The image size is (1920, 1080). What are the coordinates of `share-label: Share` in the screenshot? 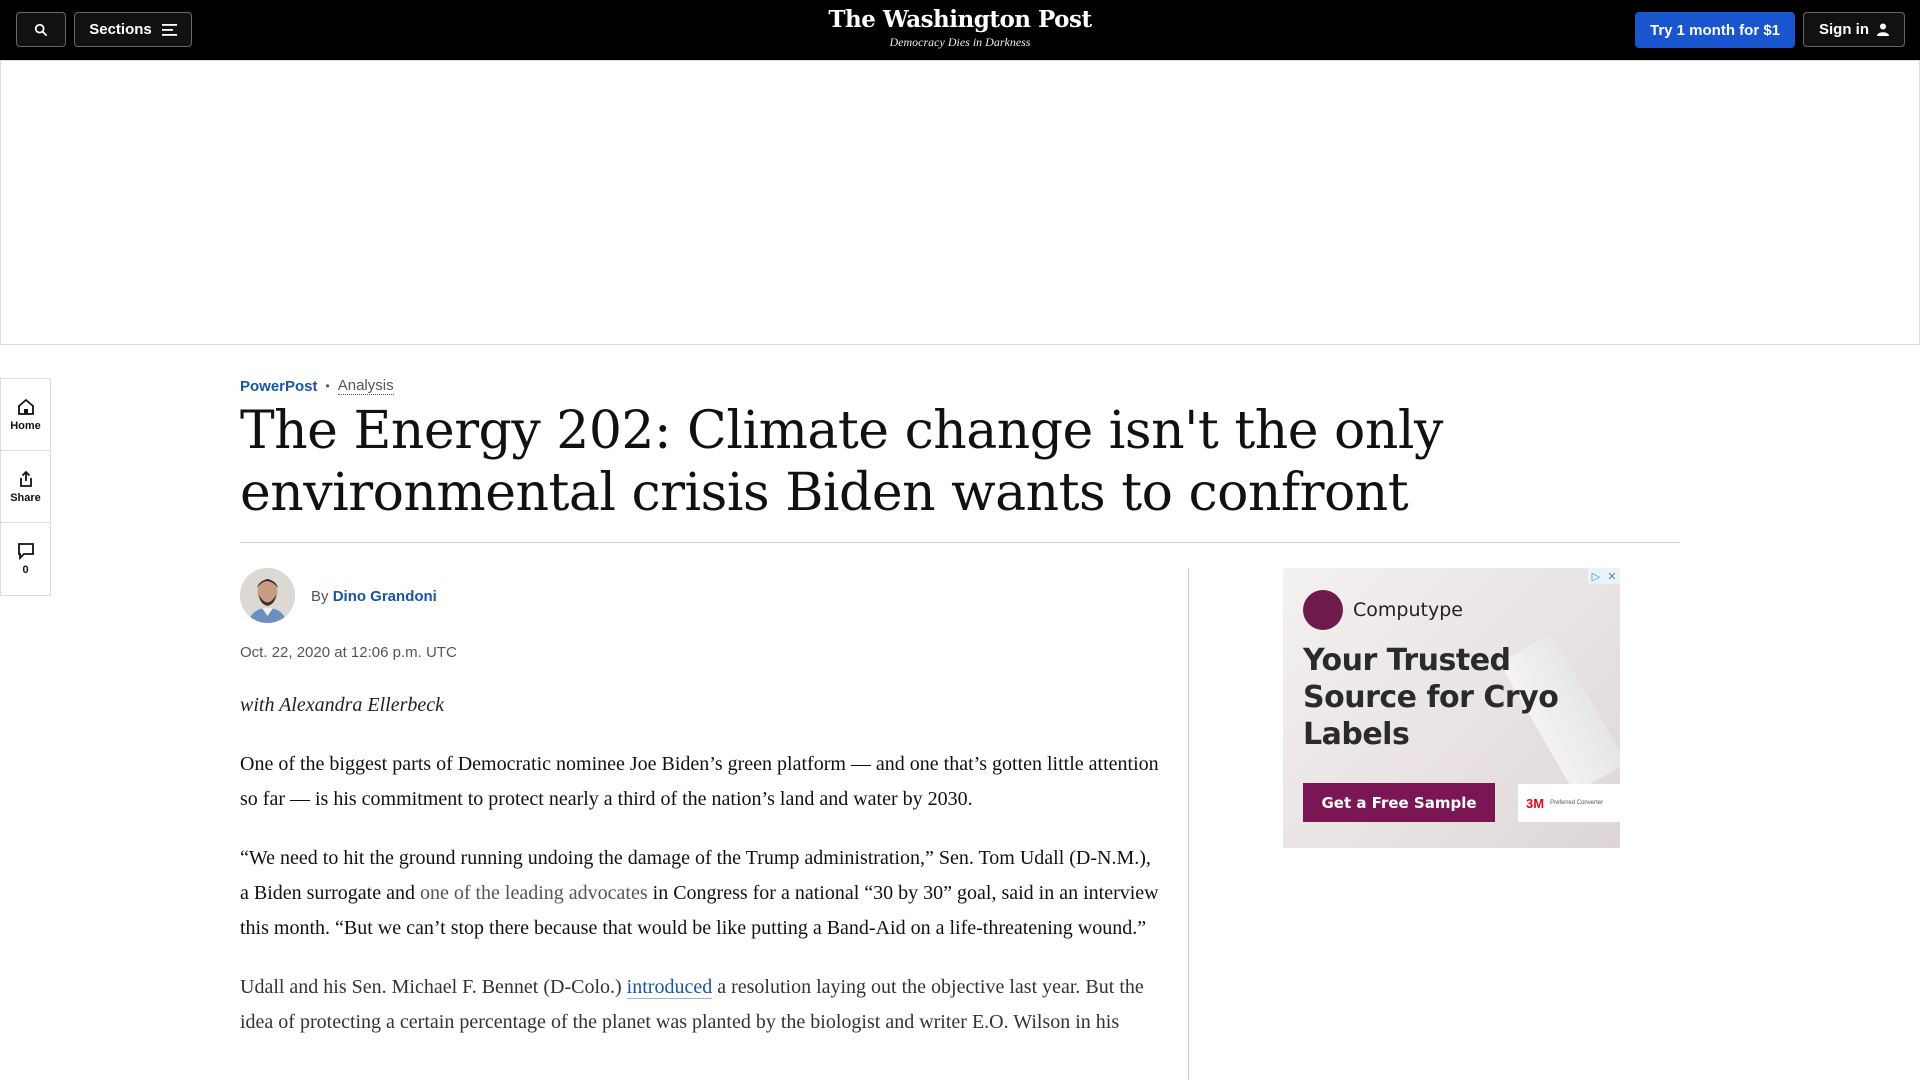 It's located at (25, 497).